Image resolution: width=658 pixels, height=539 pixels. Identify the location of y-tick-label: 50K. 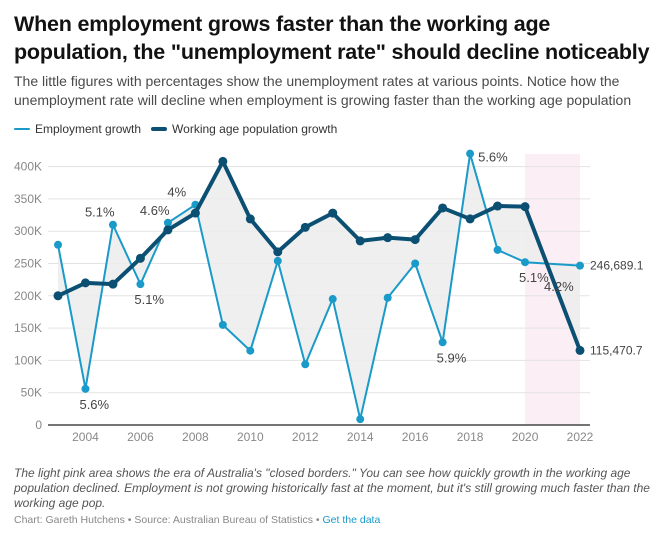
(31, 393).